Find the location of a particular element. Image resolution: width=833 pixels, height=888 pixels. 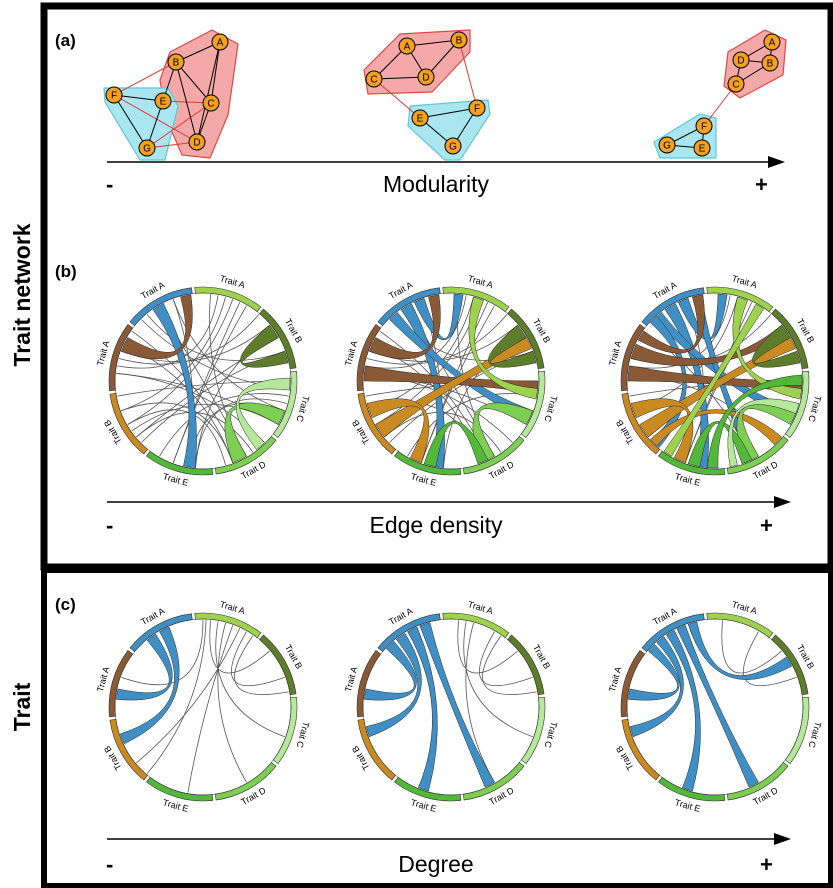

section-title-trait-network: Trait network is located at coordinates (22, 294).